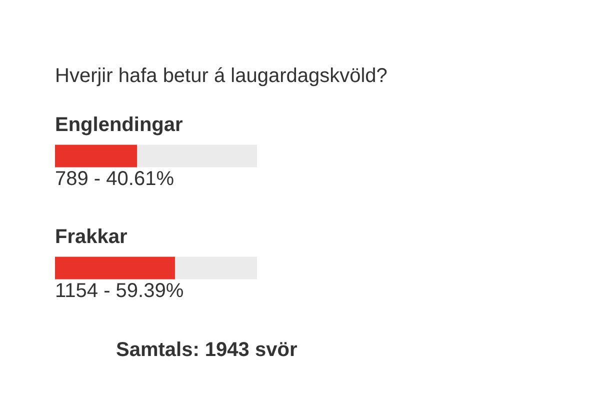 This screenshot has width=592, height=404. I want to click on chart-title: Hverjir hafa betur á laugardagskvöld?, so click(221, 76).